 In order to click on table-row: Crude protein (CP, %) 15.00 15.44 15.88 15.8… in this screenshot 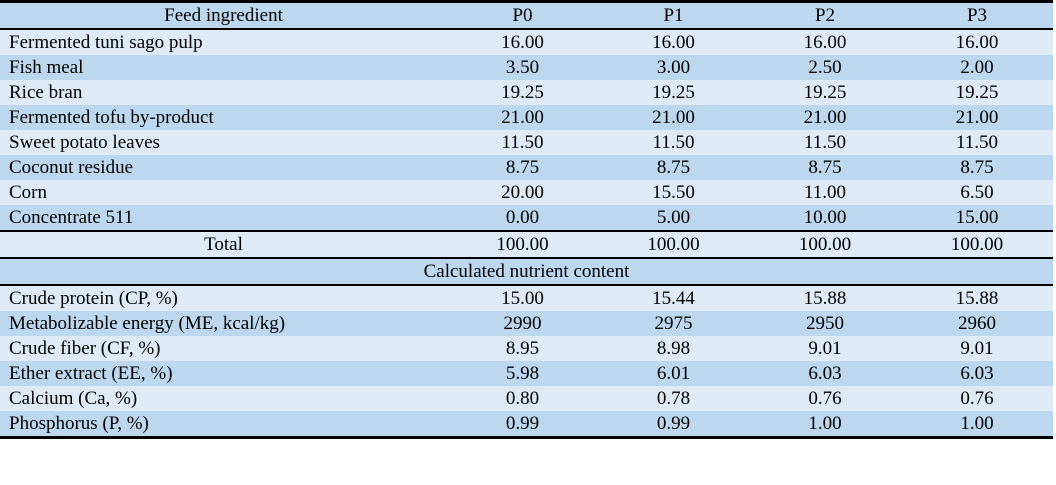, I will do `click(526, 298)`.